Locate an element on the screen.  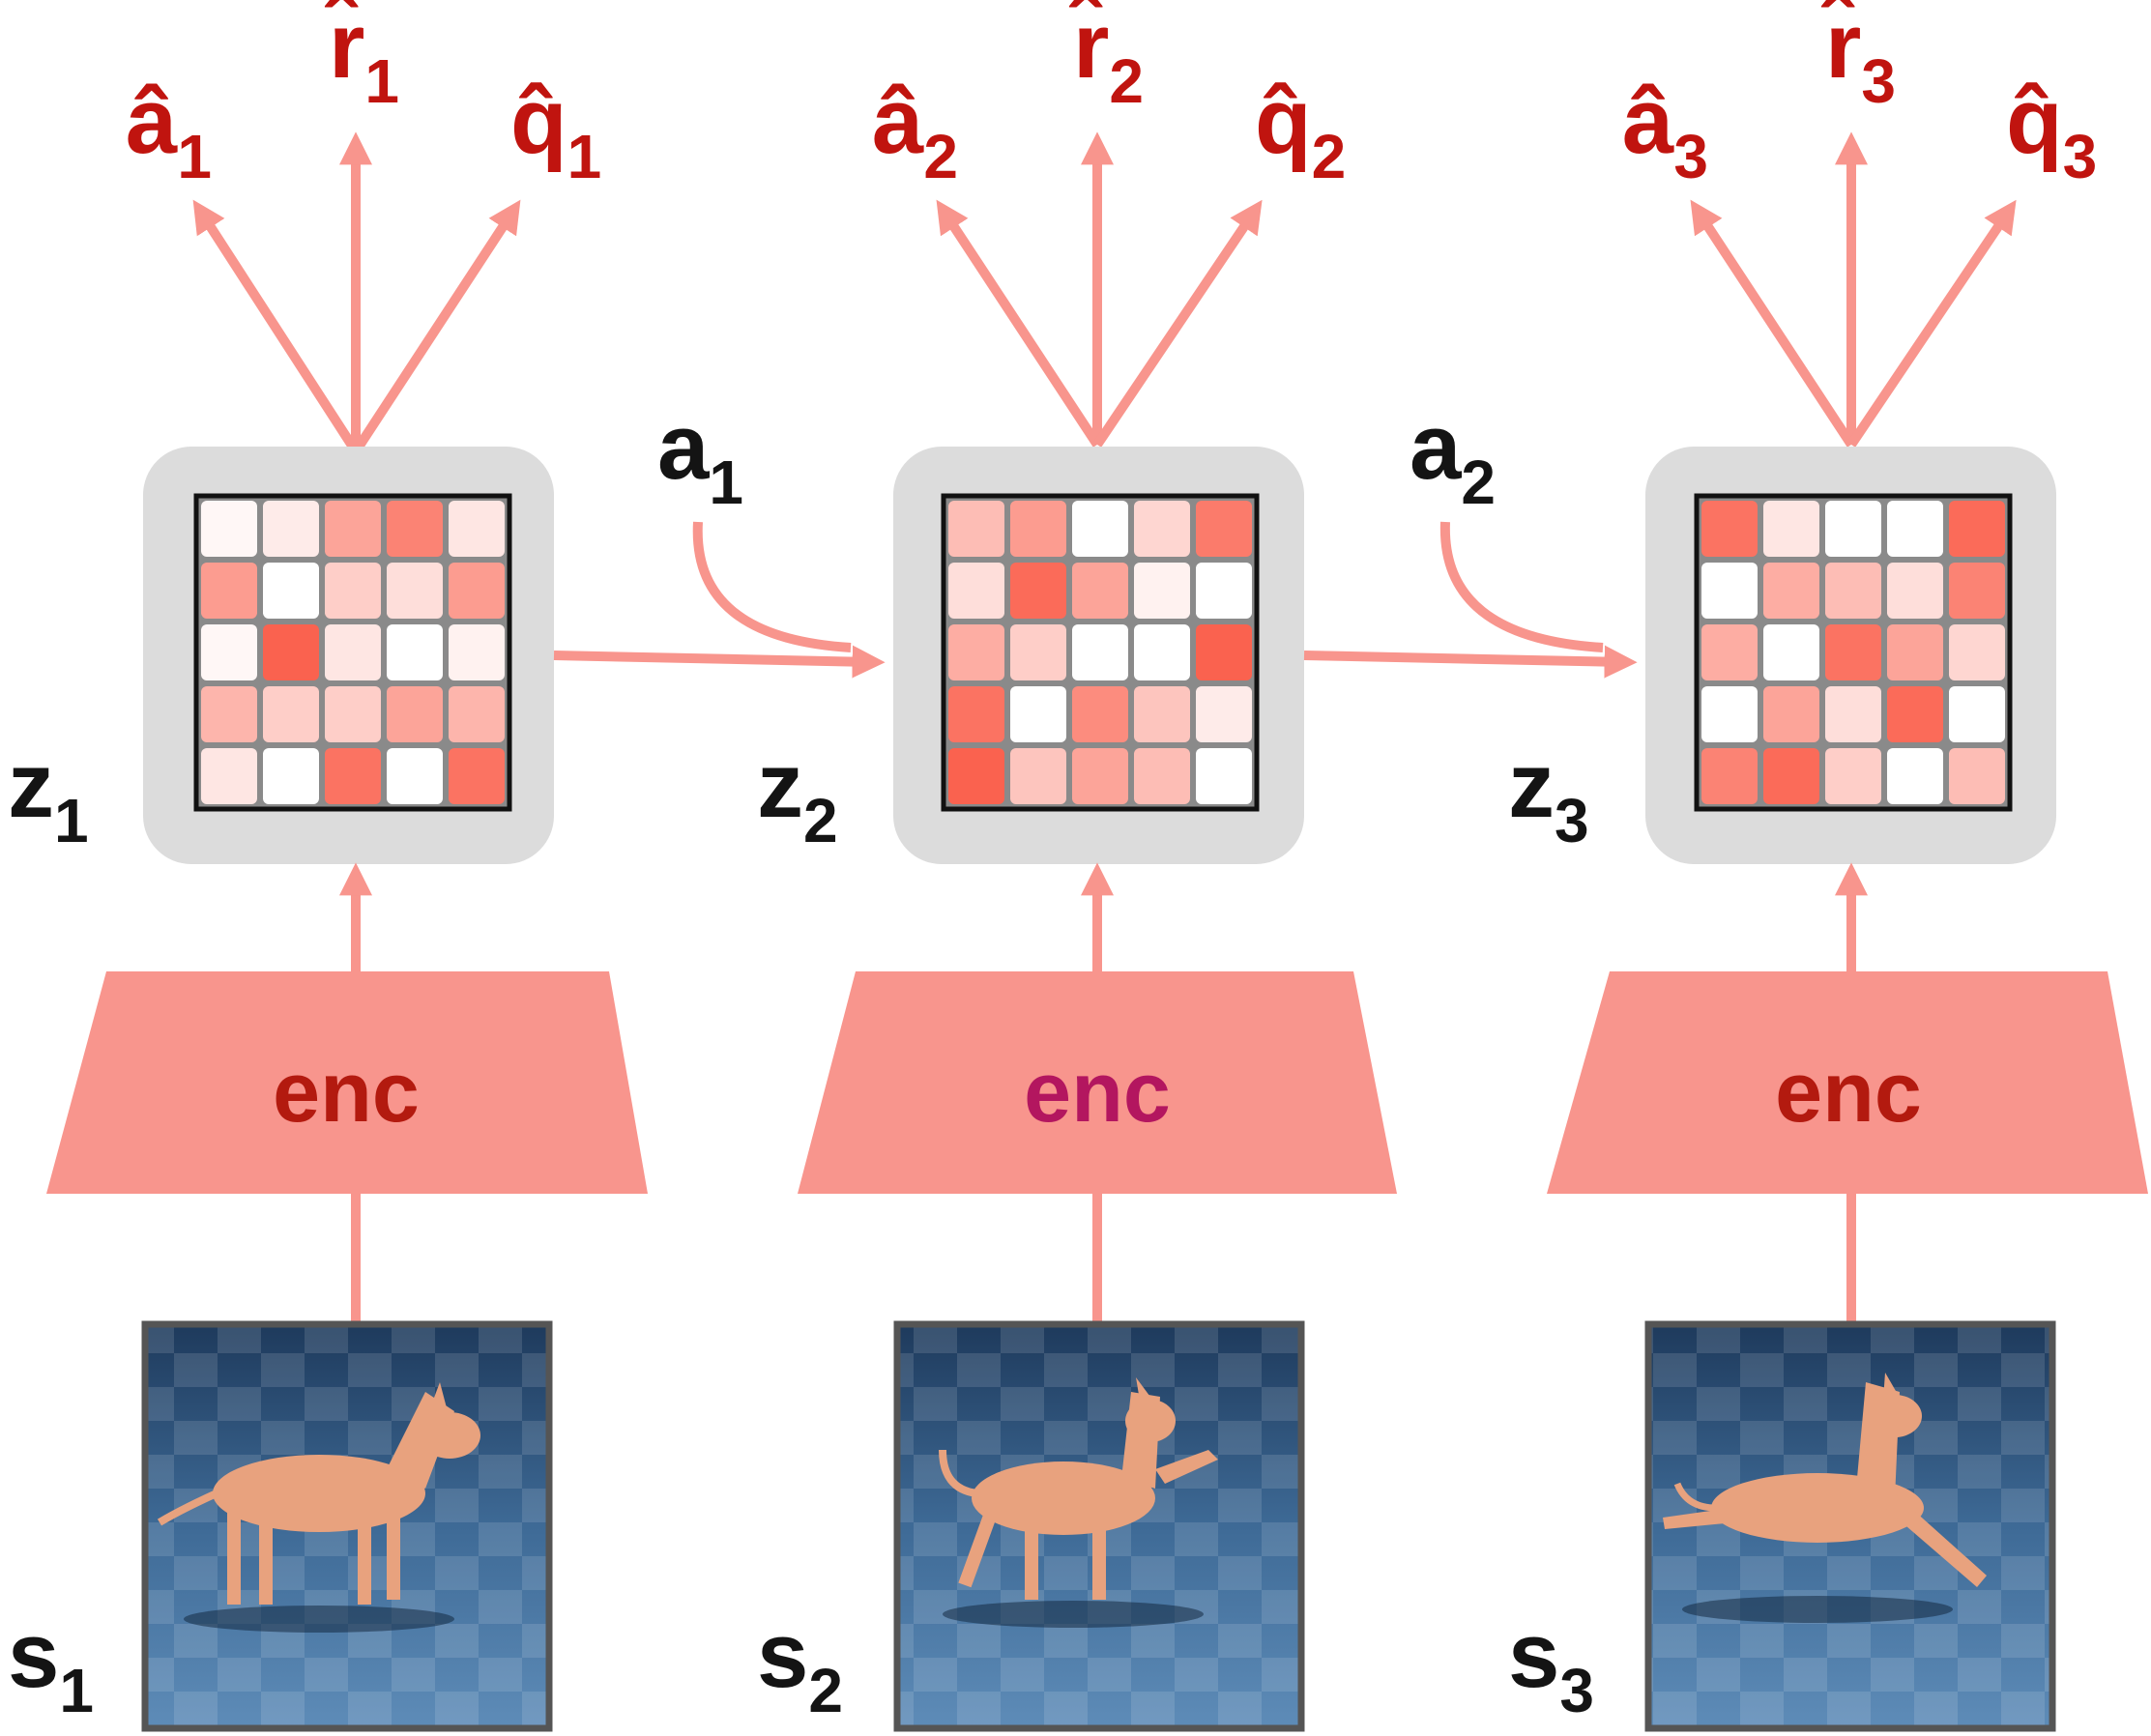
output-label-r-hat-2: r̂2 is located at coordinates (1106, 58).